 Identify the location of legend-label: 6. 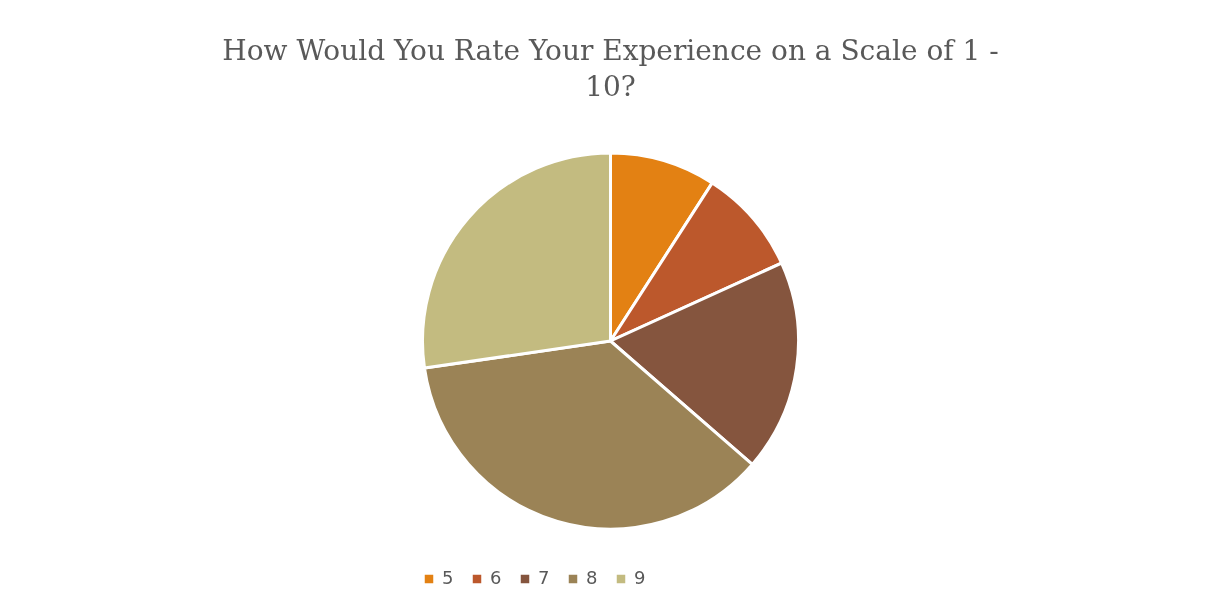
(496, 577).